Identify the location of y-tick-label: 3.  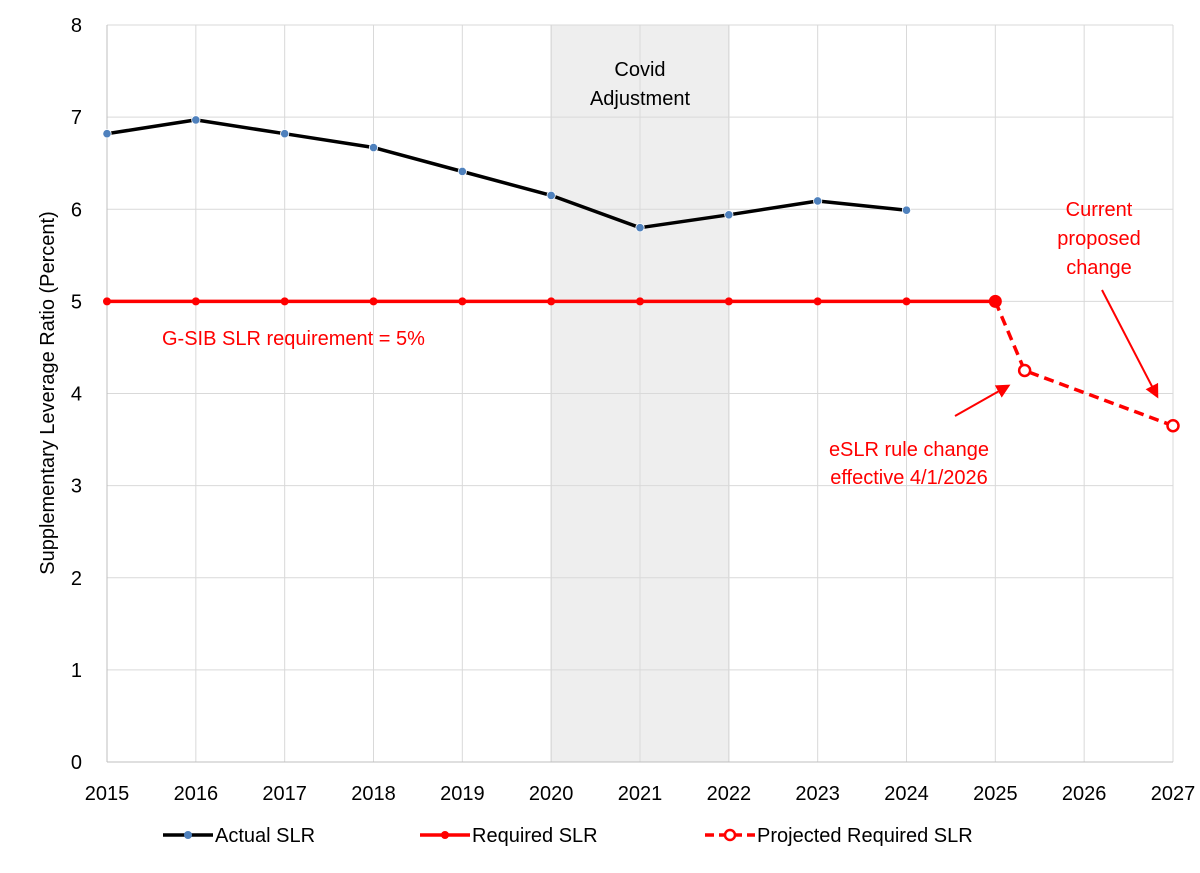
(76, 487).